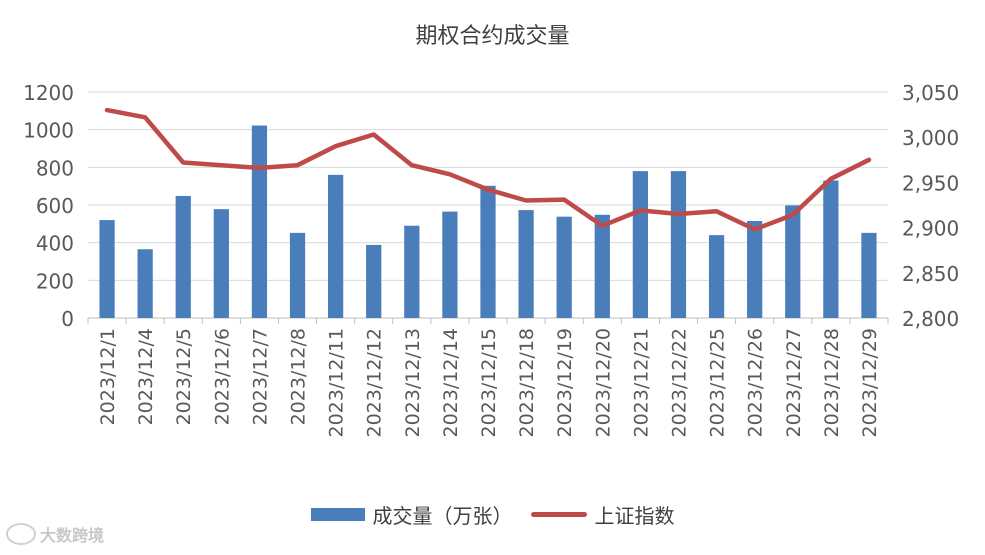  I want to click on watermark: 大数跨境, so click(55, 534).